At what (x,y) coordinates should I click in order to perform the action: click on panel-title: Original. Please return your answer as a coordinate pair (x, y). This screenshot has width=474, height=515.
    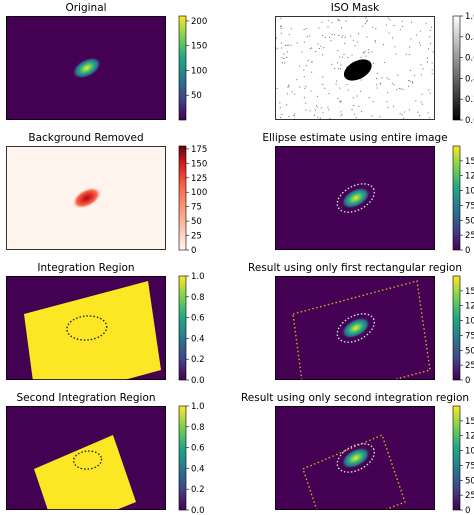
    Looking at the image, I should click on (85, 8).